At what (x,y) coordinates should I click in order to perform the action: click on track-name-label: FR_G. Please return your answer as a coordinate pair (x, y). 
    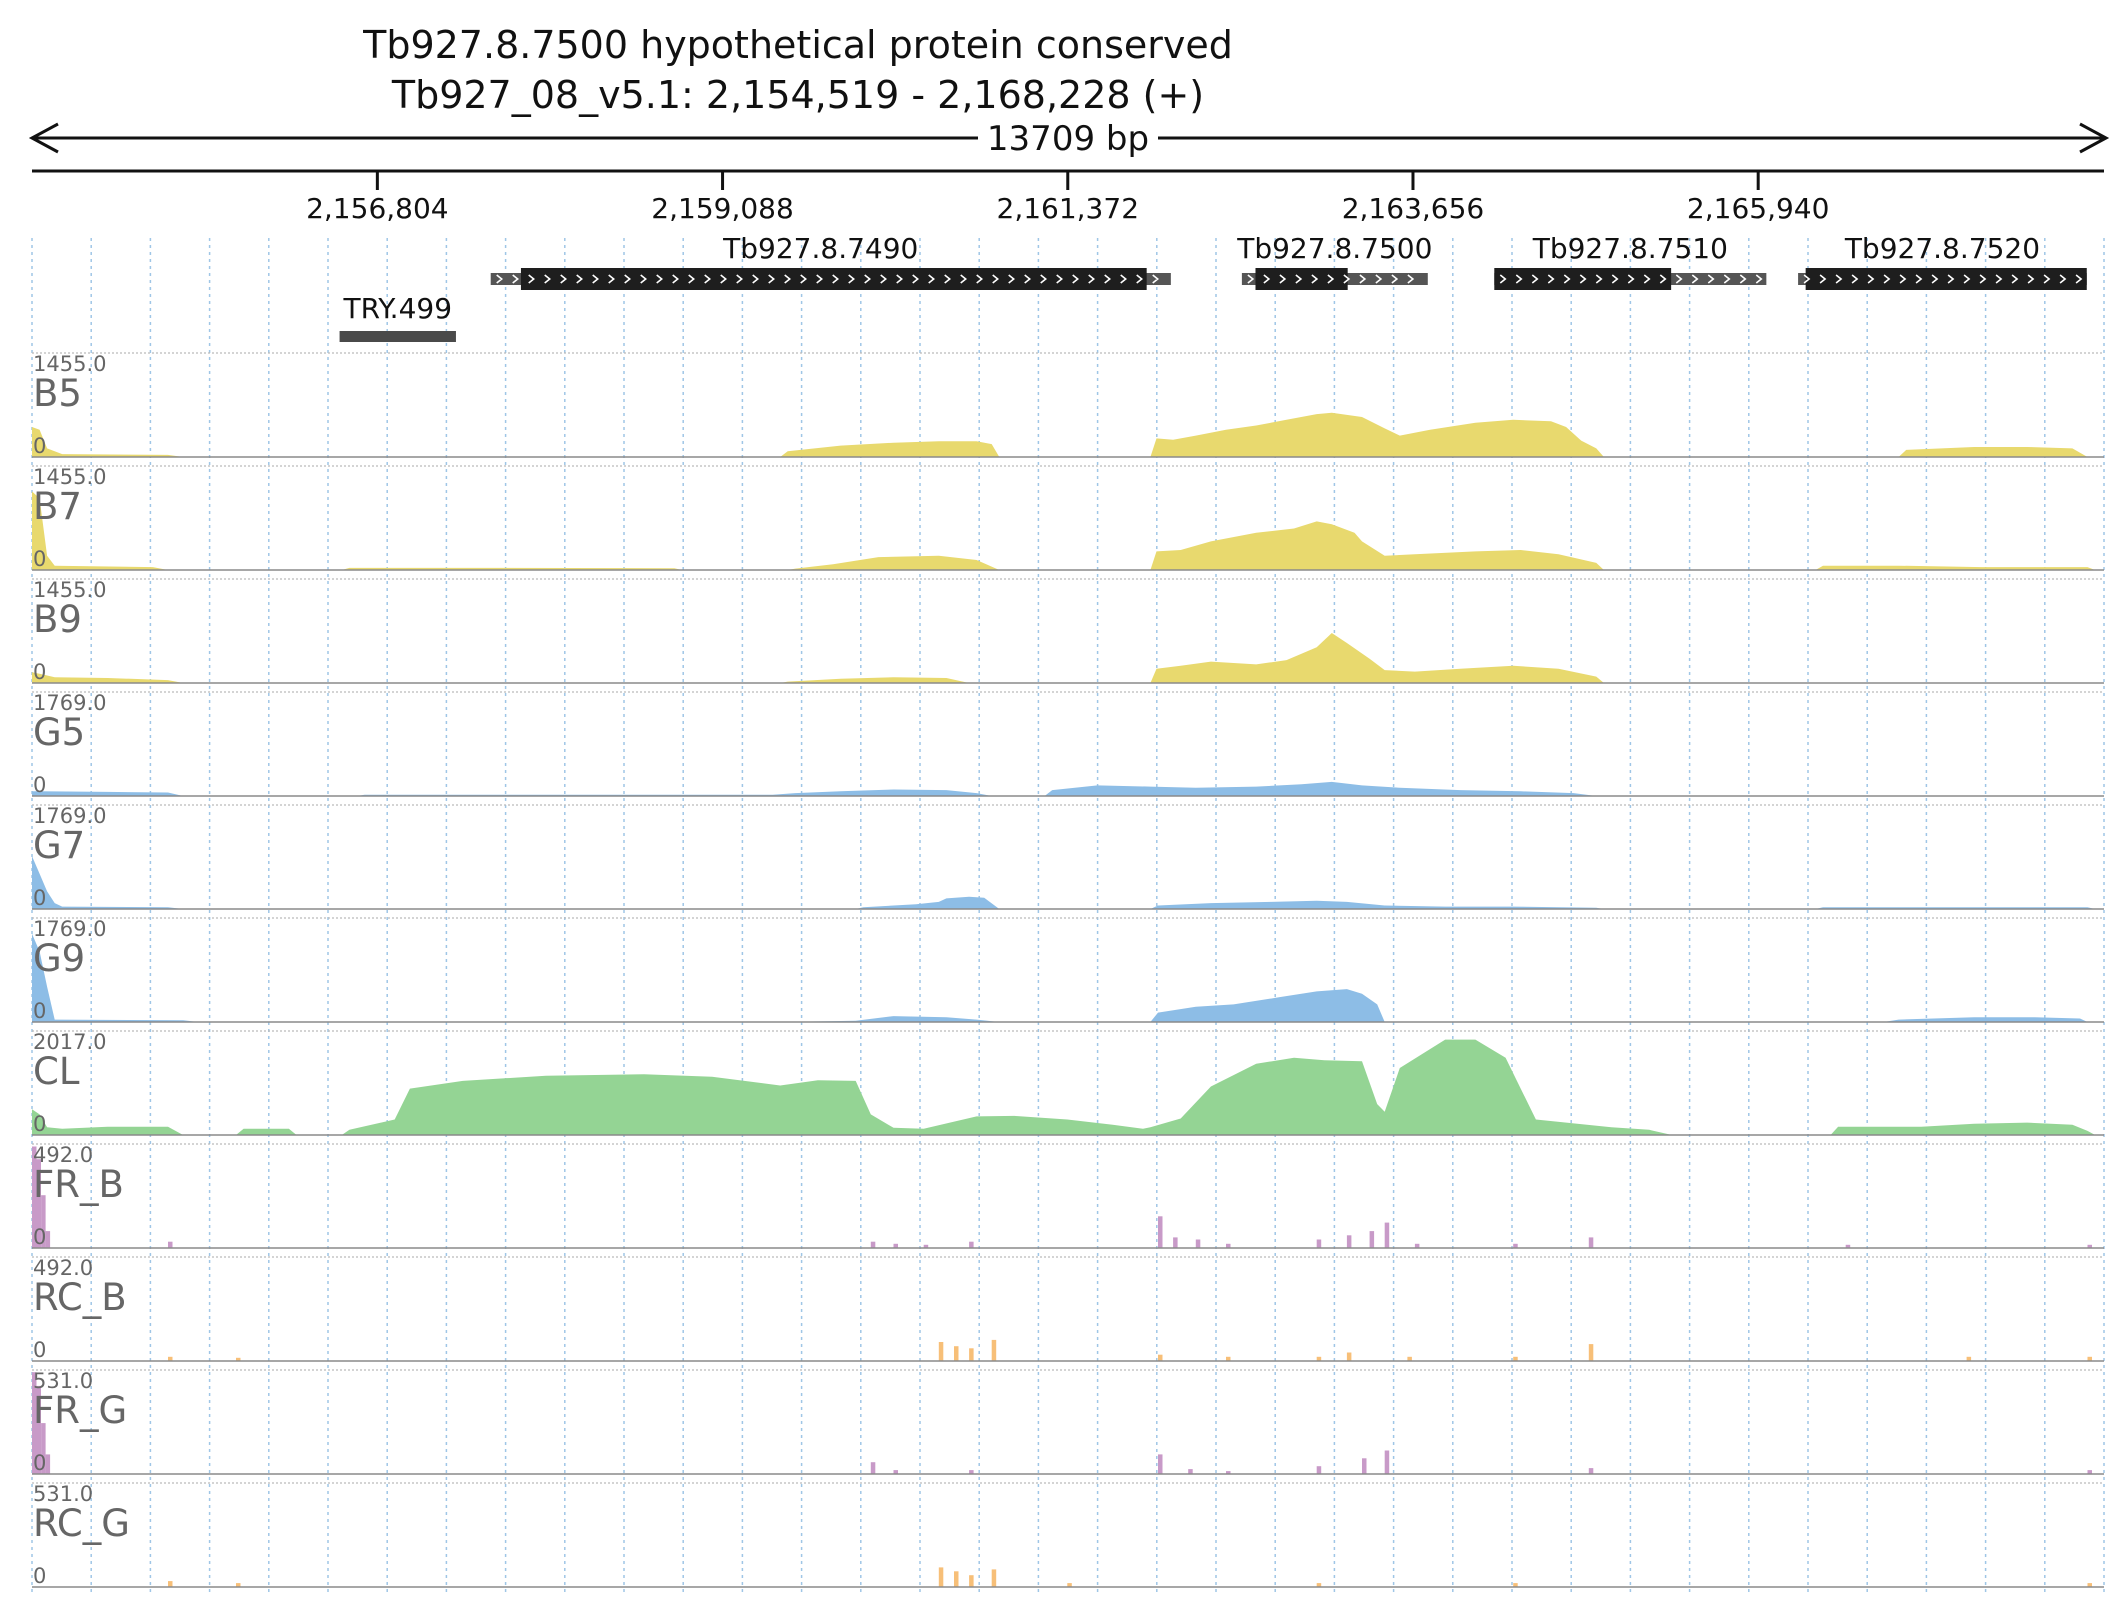
    Looking at the image, I should click on (80, 1410).